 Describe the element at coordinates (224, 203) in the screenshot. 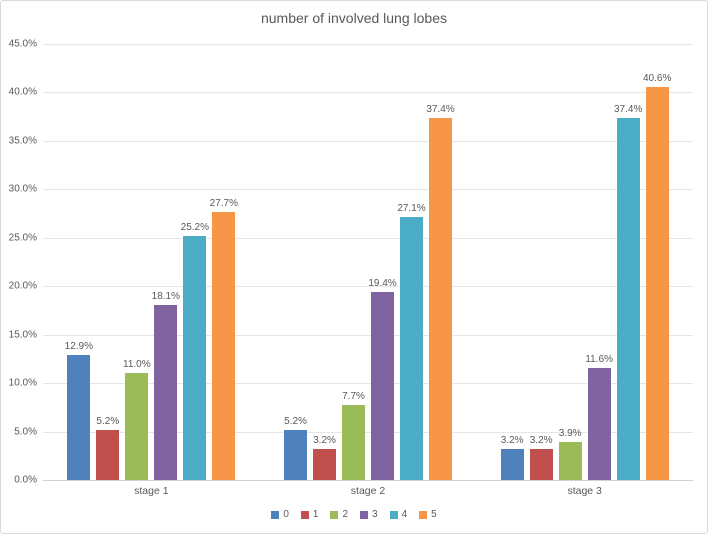

I see `bar-value-label: 27.7%` at that location.